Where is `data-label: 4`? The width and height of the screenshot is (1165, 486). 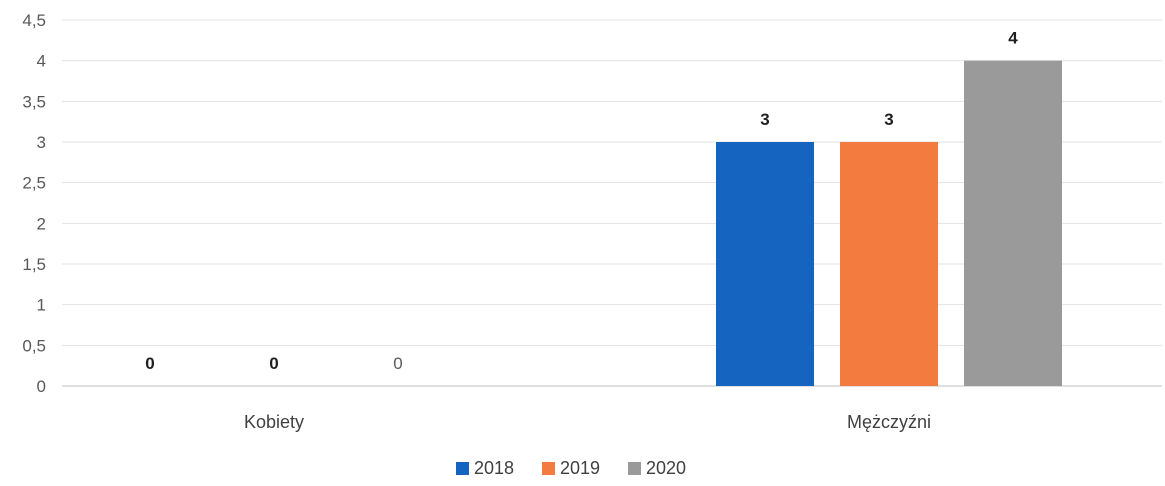
data-label: 4 is located at coordinates (1013, 38).